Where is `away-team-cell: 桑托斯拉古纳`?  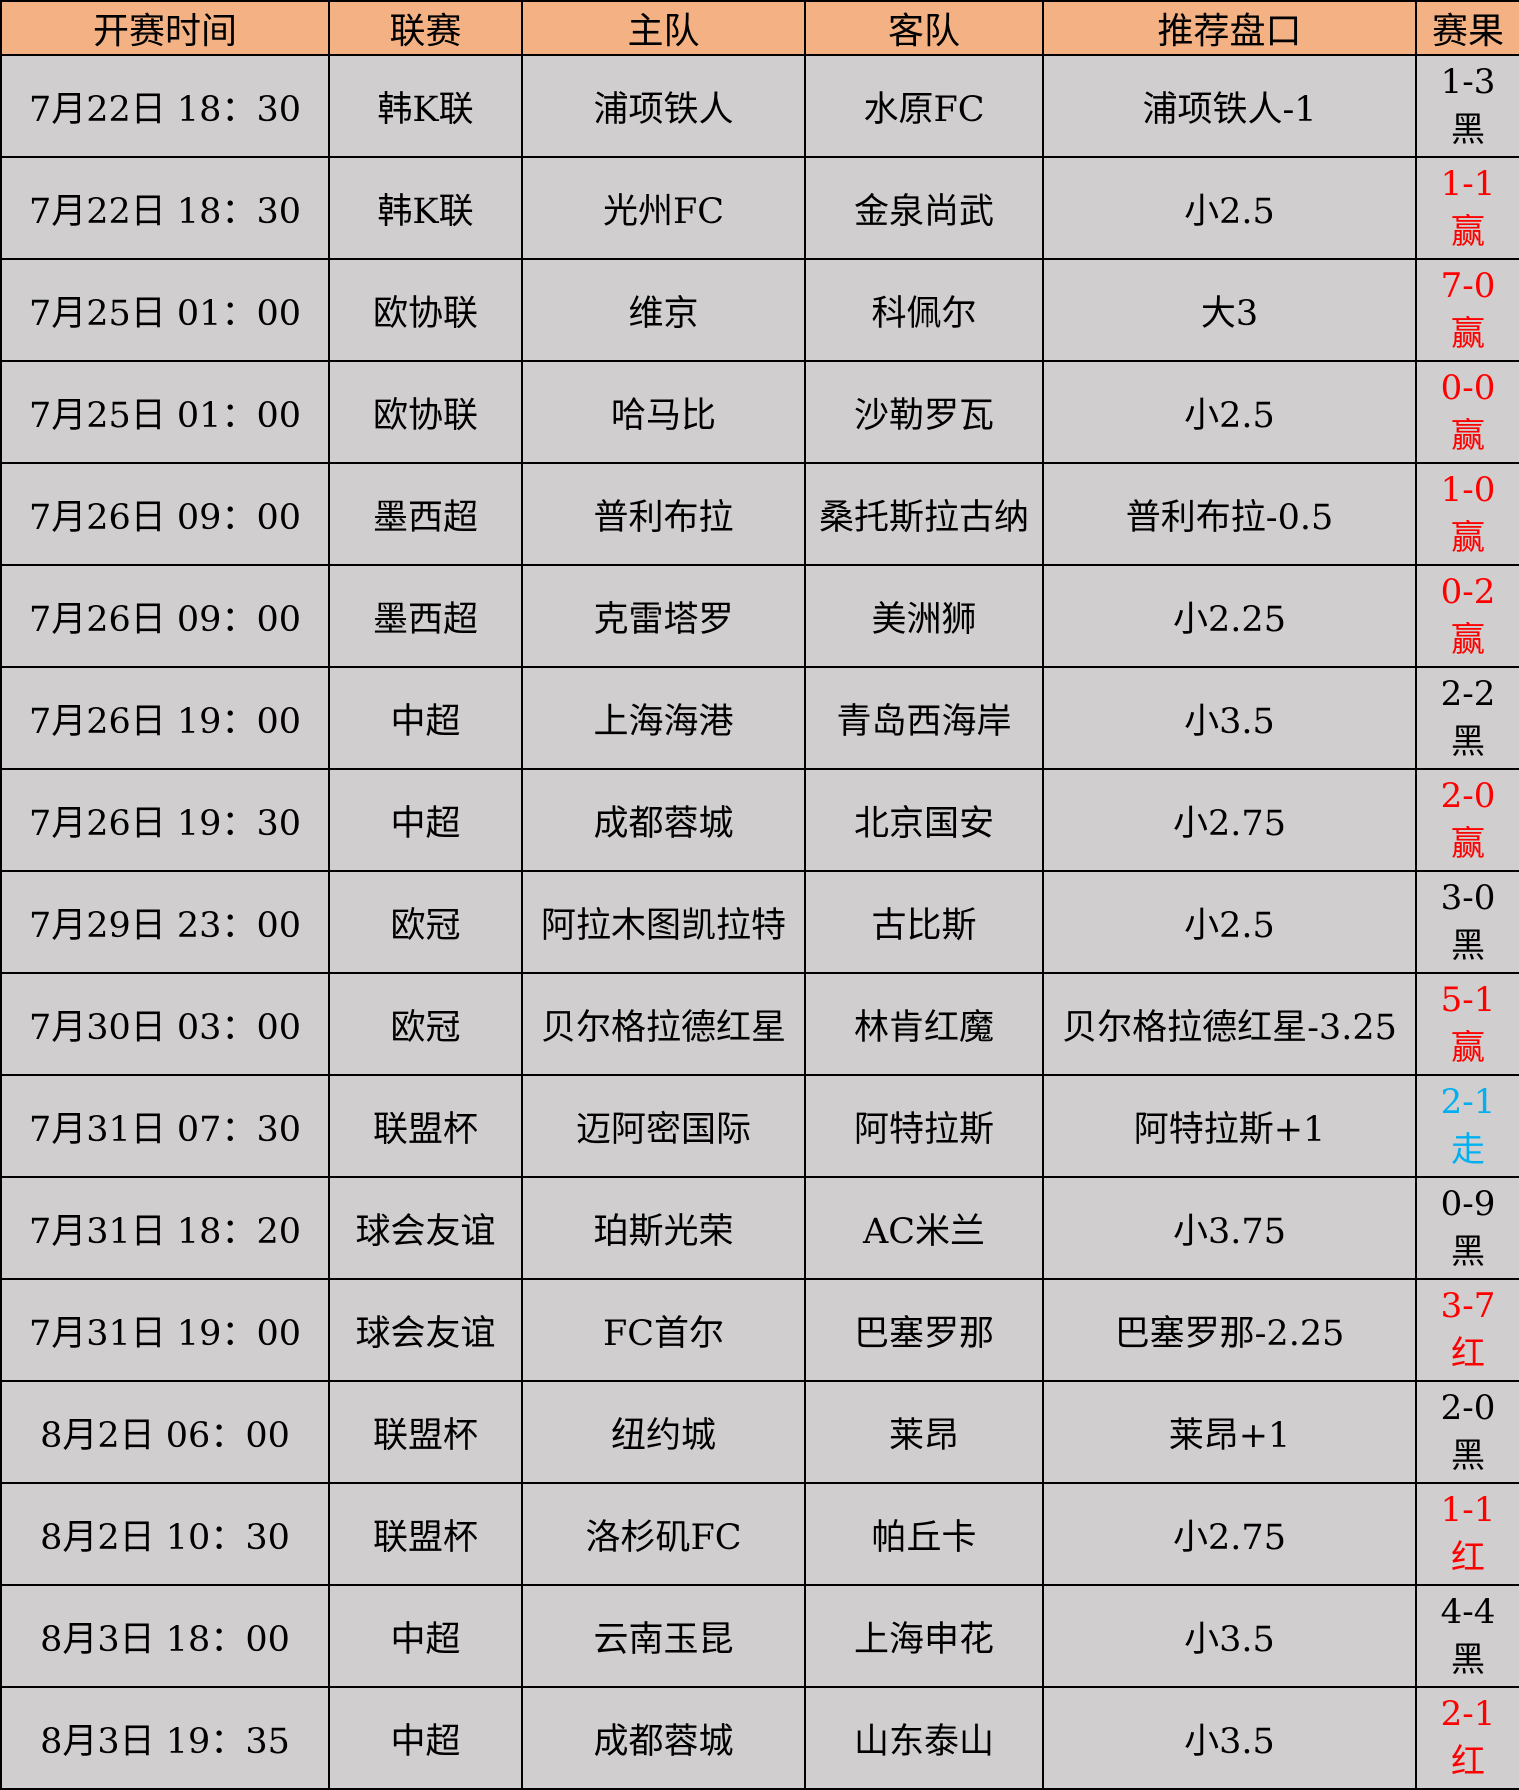
away-team-cell: 桑托斯拉古纳 is located at coordinates (924, 514).